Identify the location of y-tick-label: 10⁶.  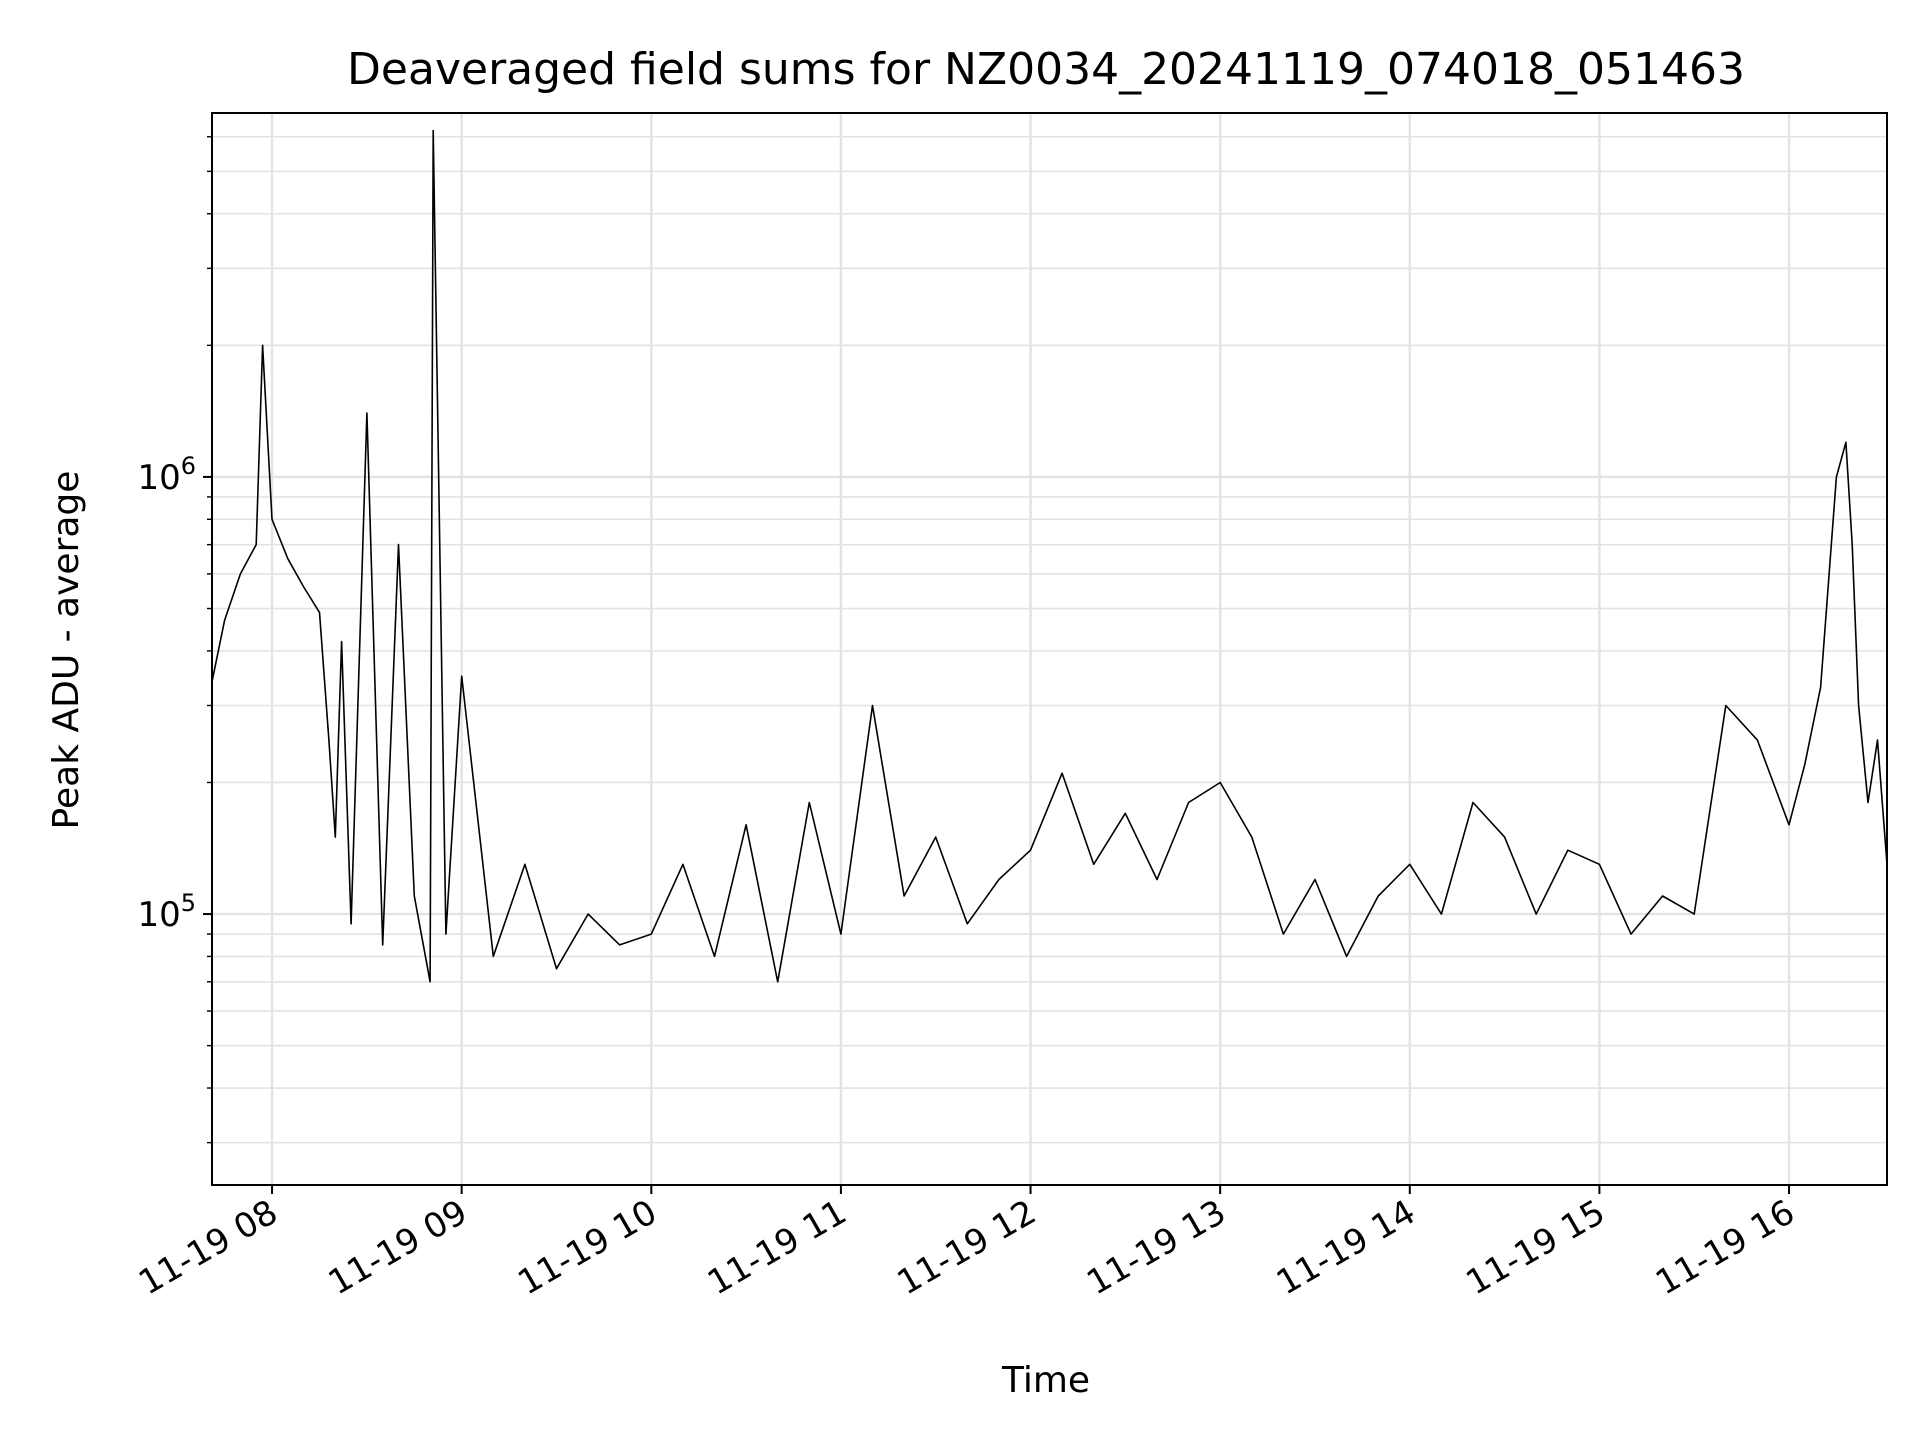
(166, 475).